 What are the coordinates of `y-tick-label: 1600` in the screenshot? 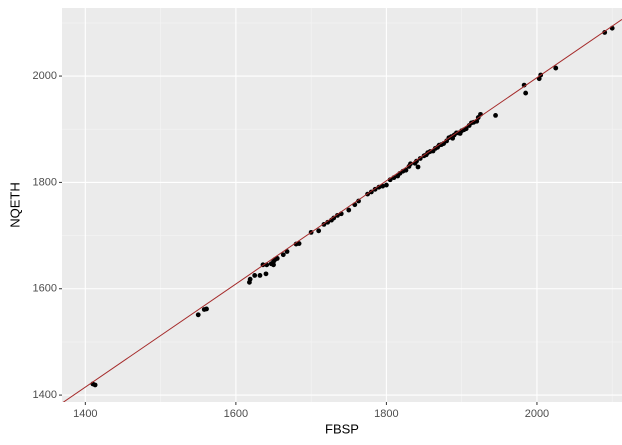 It's located at (45, 289).